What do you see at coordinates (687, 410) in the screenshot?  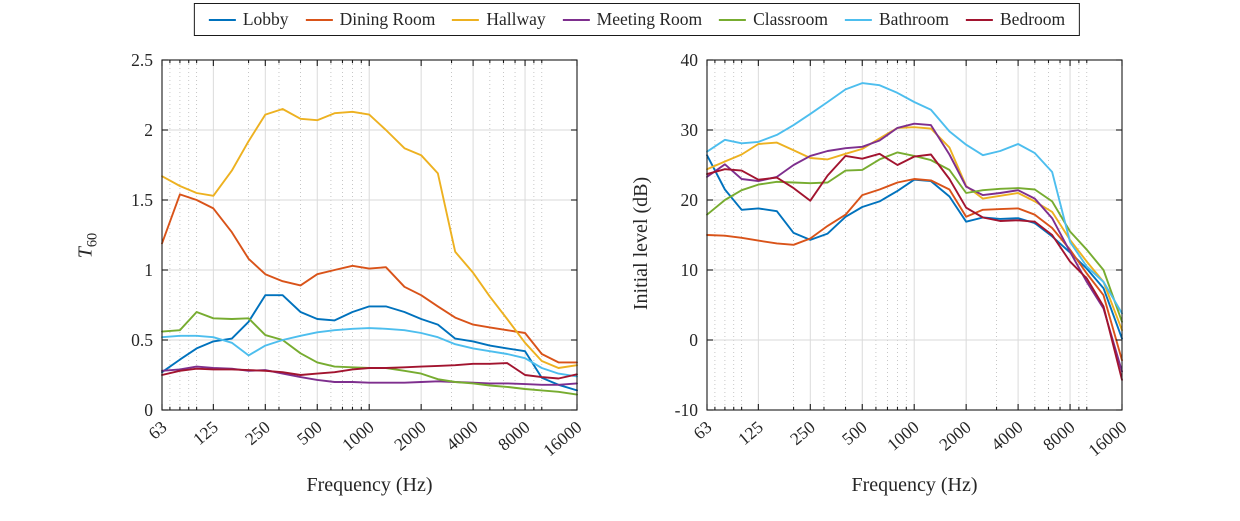 I see `y-tick-label: -10` at bounding box center [687, 410].